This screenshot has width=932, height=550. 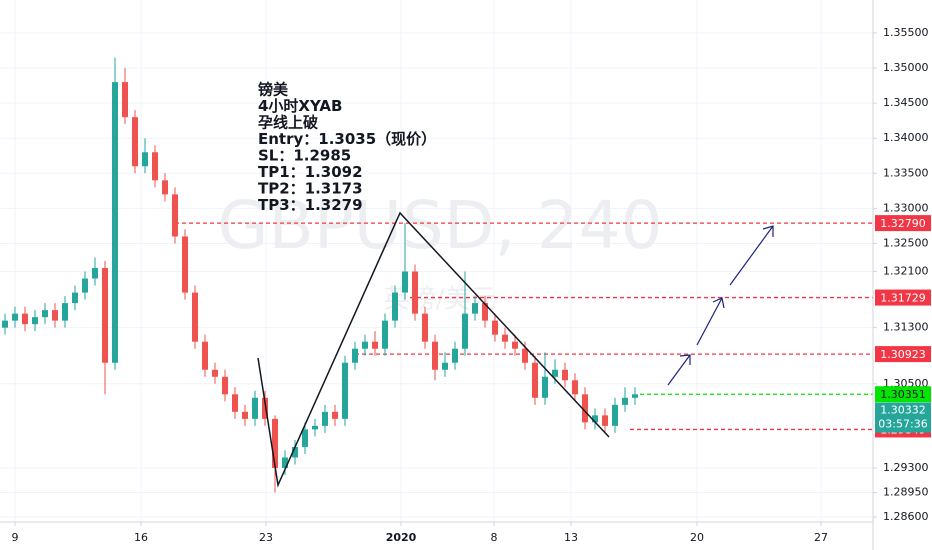 I want to click on annotation-line: SL：1.2985, so click(x=304, y=156).